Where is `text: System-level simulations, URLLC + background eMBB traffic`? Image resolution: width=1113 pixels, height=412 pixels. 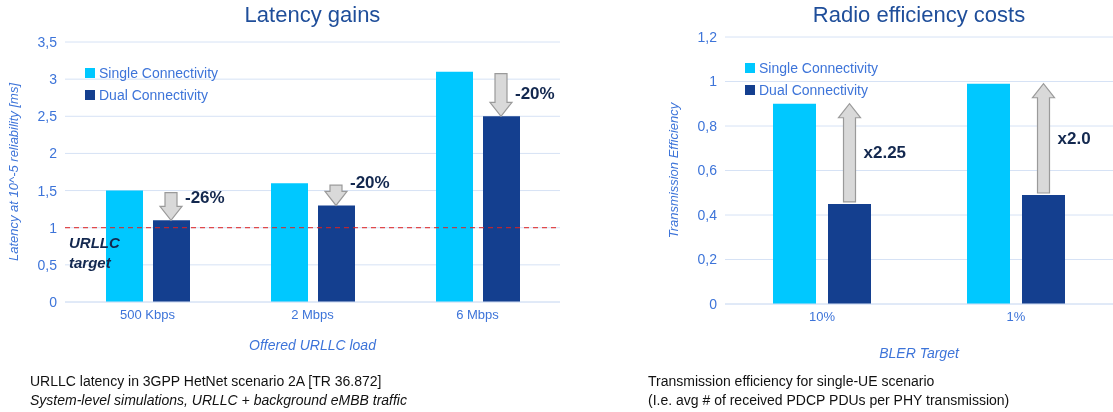 text: System-level simulations, URLLC + background eMBB traffic is located at coordinates (218, 400).